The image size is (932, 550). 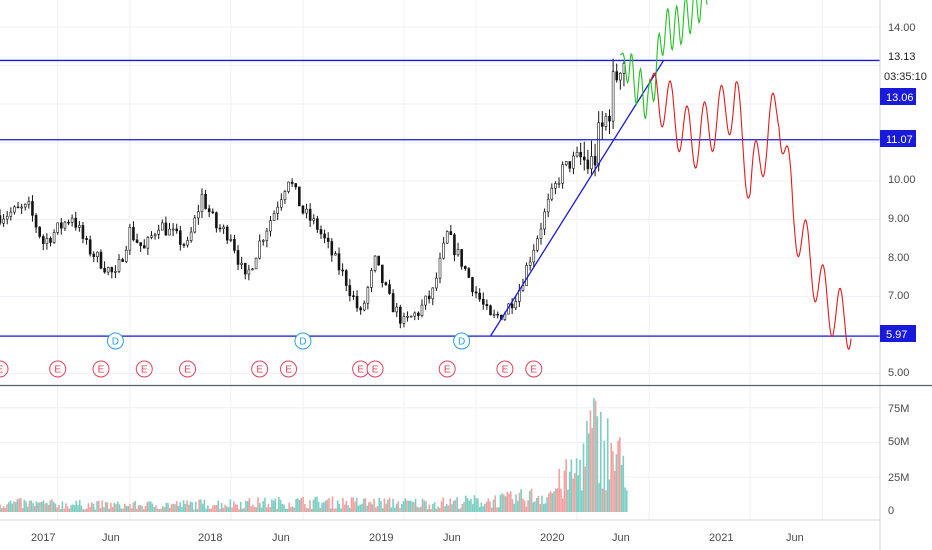 What do you see at coordinates (898, 460) in the screenshot?
I see `volume-axis: 75M 50M 25M 0` at bounding box center [898, 460].